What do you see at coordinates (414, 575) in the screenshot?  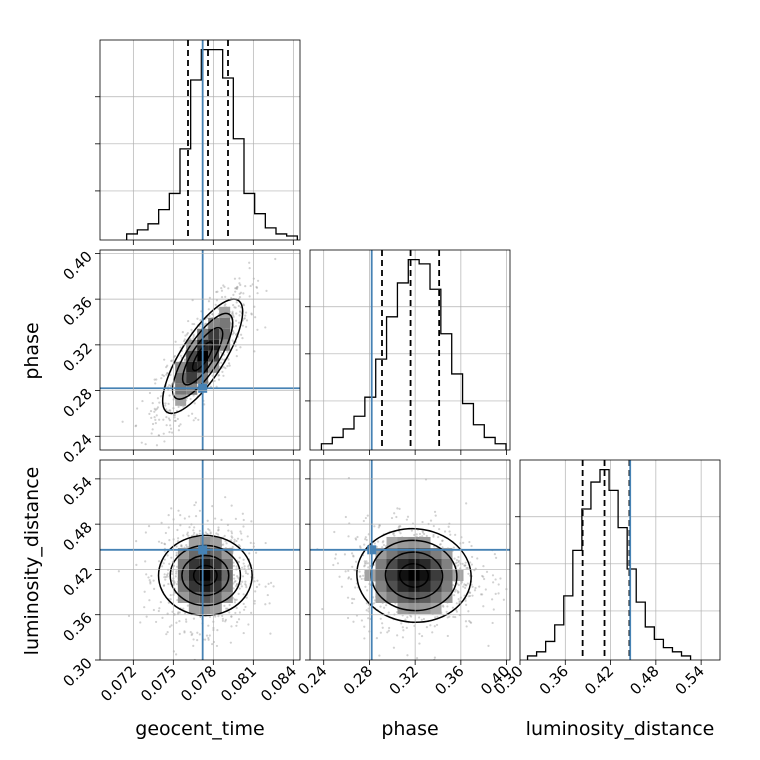 I see `density-phase-vs-luminosity-distance-contour` at bounding box center [414, 575].